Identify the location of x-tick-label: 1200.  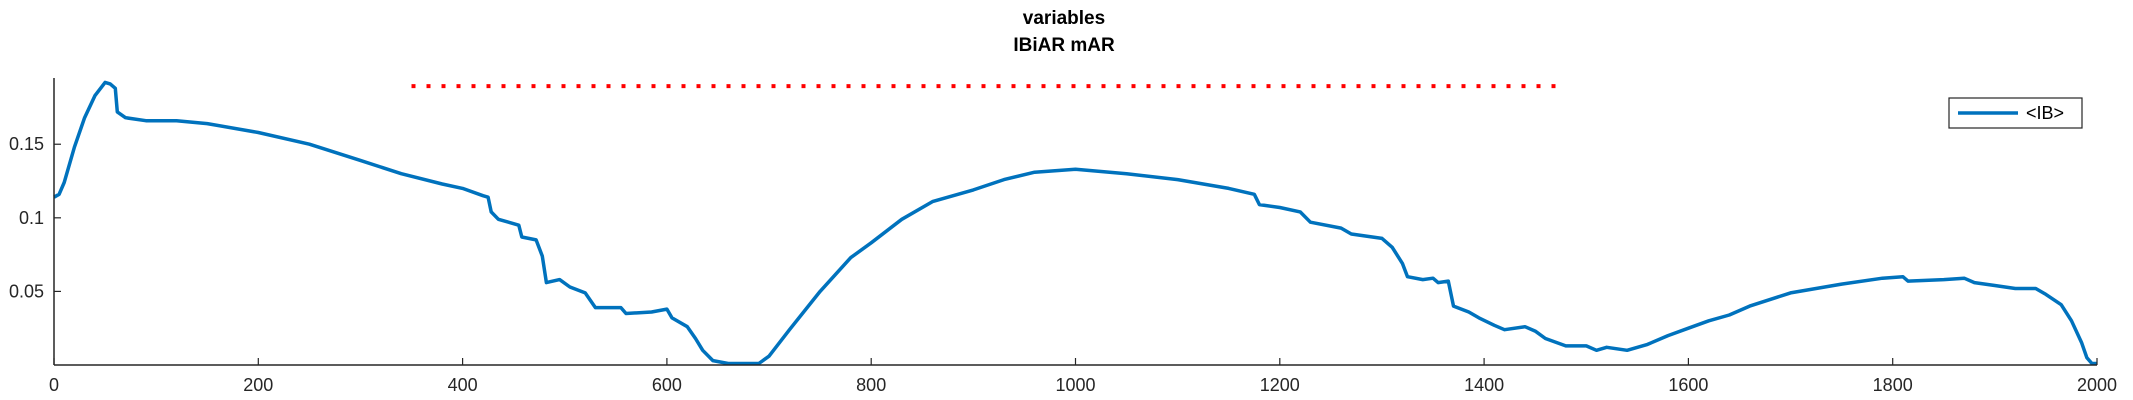
(1280, 385).